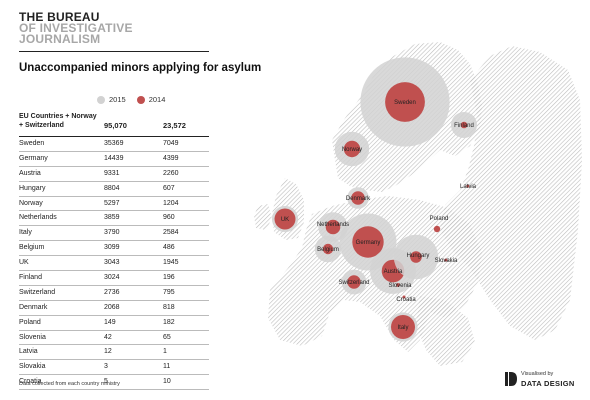 This screenshot has width=590, height=400. What do you see at coordinates (114, 308) in the screenshot?
I see `table-row-denmark: Denmark 2068 818` at bounding box center [114, 308].